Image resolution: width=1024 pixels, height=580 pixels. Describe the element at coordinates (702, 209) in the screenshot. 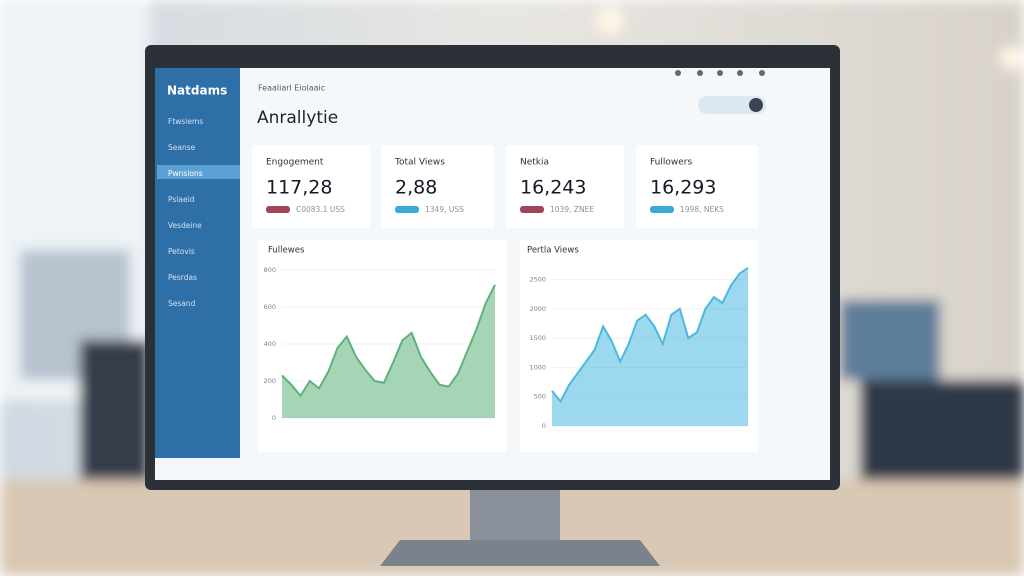

I see `card-sub: 1998, NEKS` at that location.